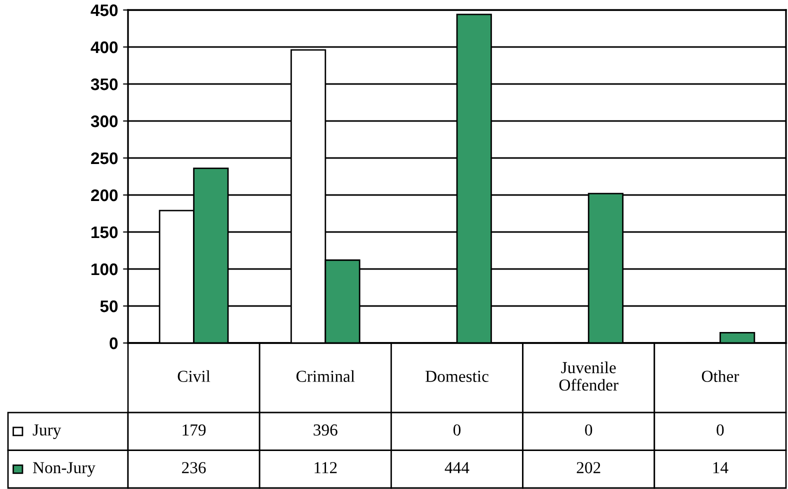  What do you see at coordinates (104, 84) in the screenshot?
I see `y-tick-label: 350` at bounding box center [104, 84].